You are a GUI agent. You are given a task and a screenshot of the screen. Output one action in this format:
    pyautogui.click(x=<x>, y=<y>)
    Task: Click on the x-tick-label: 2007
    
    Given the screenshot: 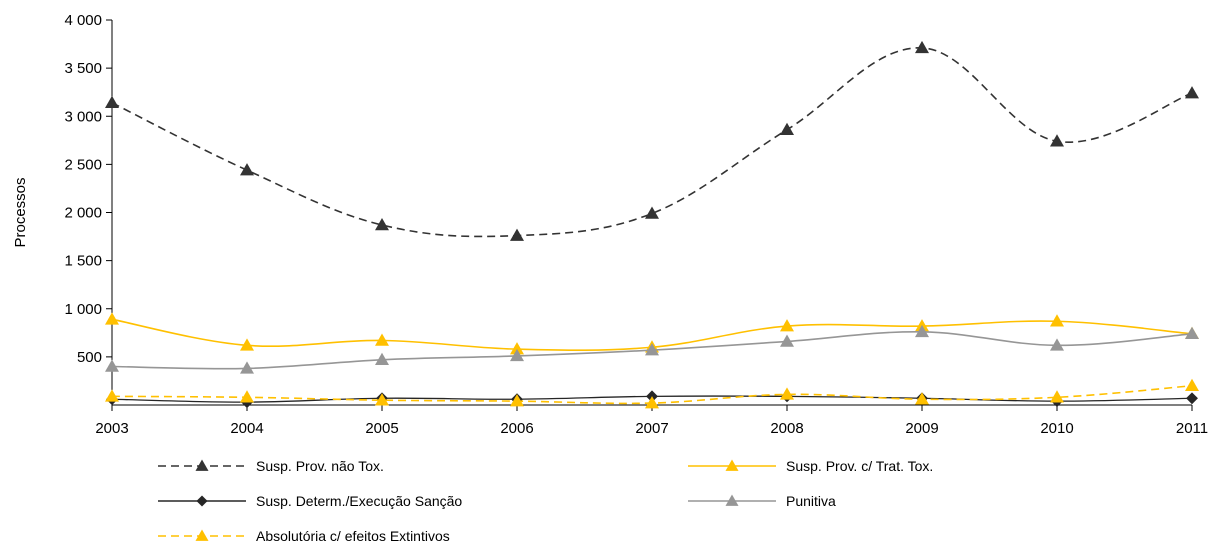 What is the action you would take?
    pyautogui.click(x=651, y=428)
    